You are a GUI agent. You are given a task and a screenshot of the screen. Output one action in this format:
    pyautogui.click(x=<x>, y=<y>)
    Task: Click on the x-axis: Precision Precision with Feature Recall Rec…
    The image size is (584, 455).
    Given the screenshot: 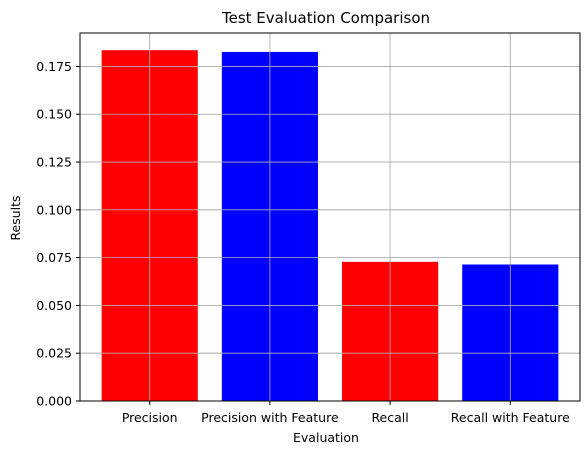 What is the action you would take?
    pyautogui.click(x=346, y=413)
    